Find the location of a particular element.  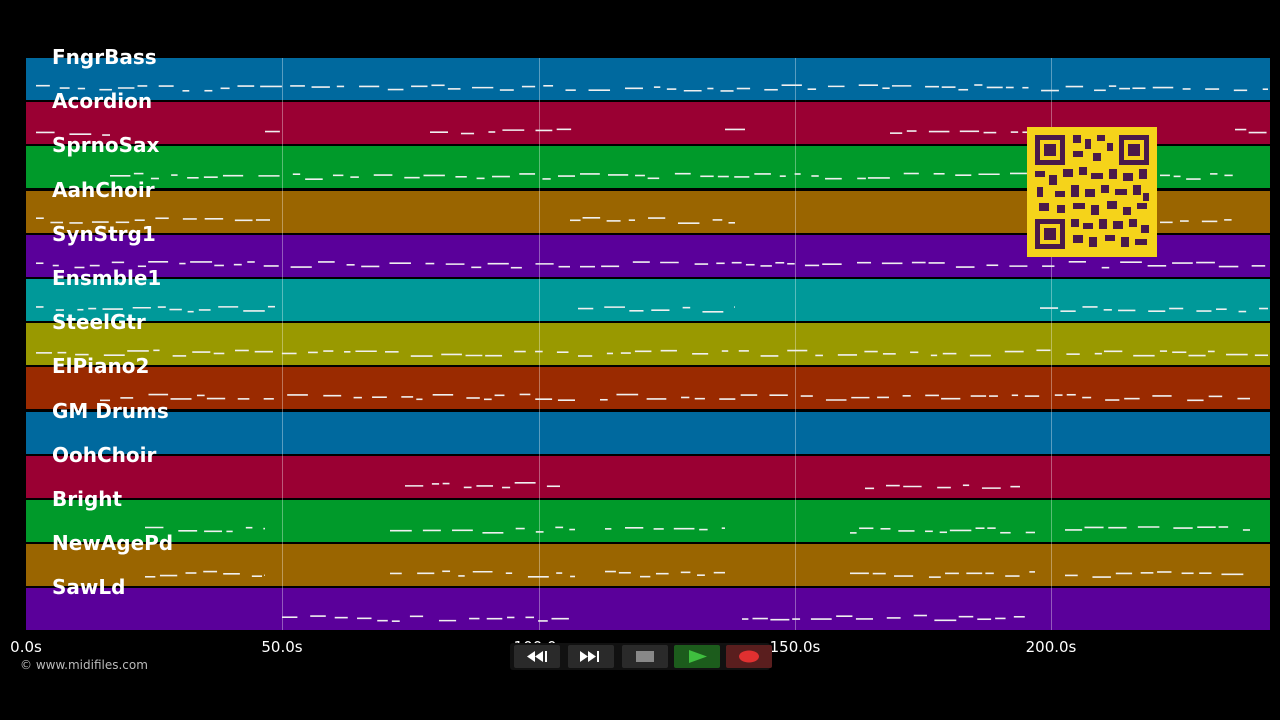

fast-forward-icon is located at coordinates (589, 656).